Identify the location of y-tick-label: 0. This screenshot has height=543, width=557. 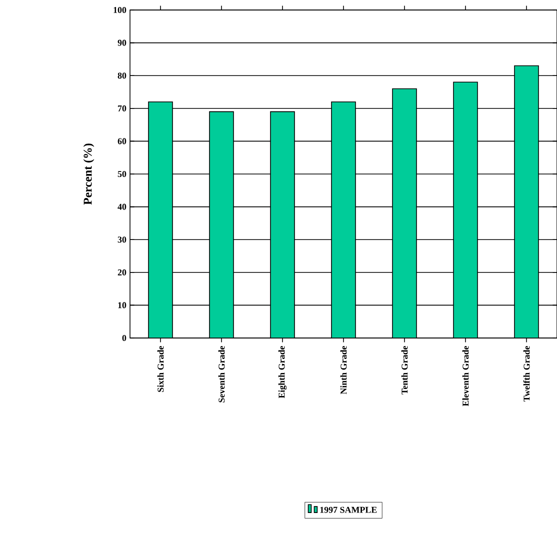
(124, 338).